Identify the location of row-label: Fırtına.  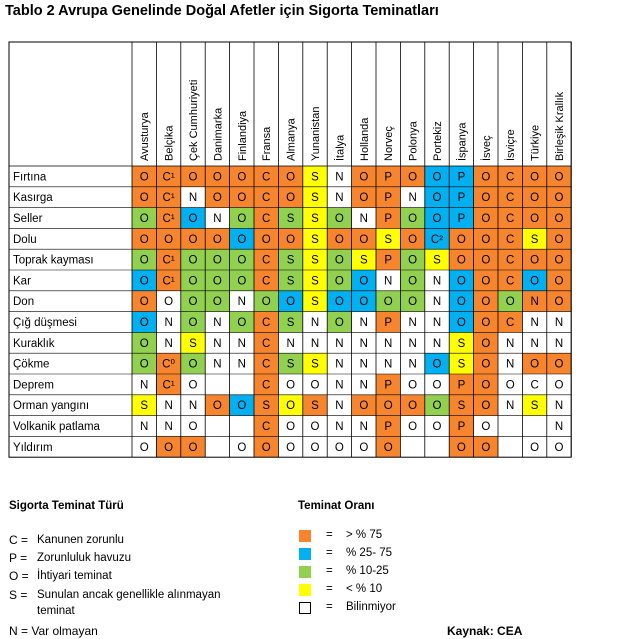
(30, 177).